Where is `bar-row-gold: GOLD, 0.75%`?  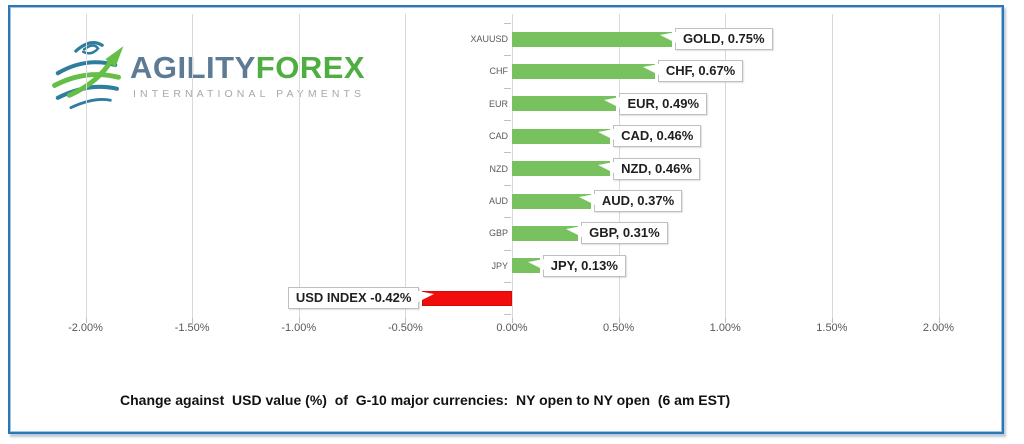 bar-row-gold: GOLD, 0.75% is located at coordinates (642, 39).